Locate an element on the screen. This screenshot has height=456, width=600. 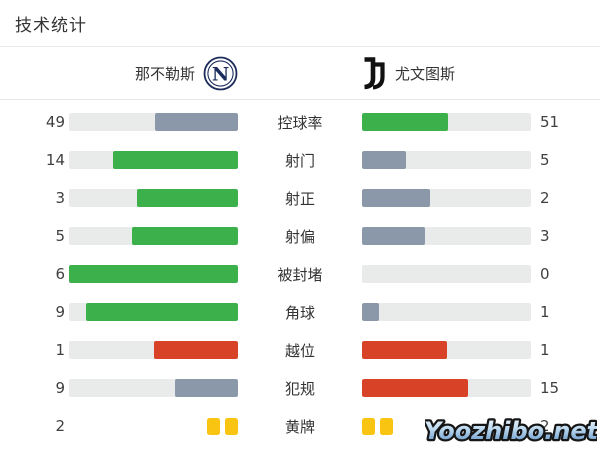
away-value: 5 is located at coordinates (545, 160).